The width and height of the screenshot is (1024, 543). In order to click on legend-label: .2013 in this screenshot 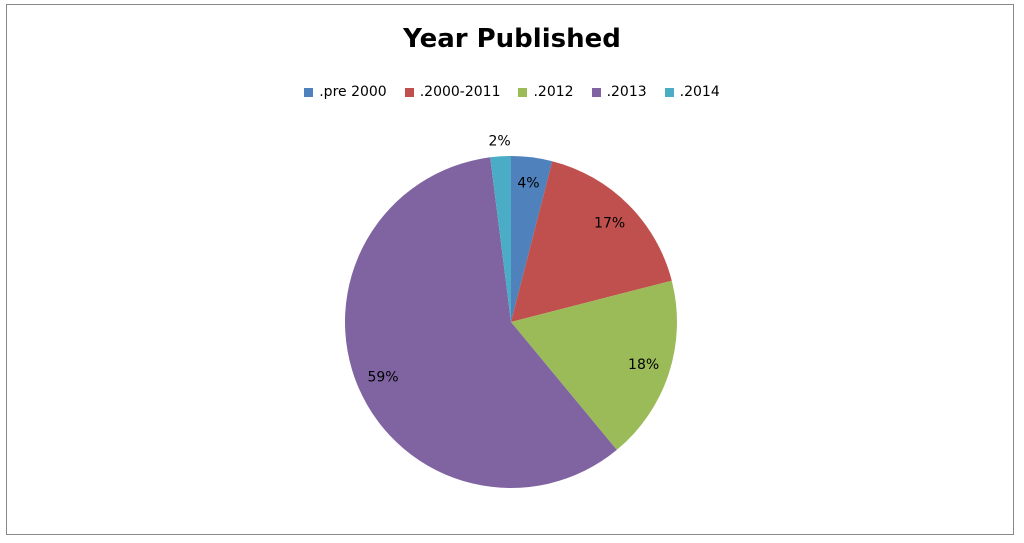, I will do `click(626, 92)`.